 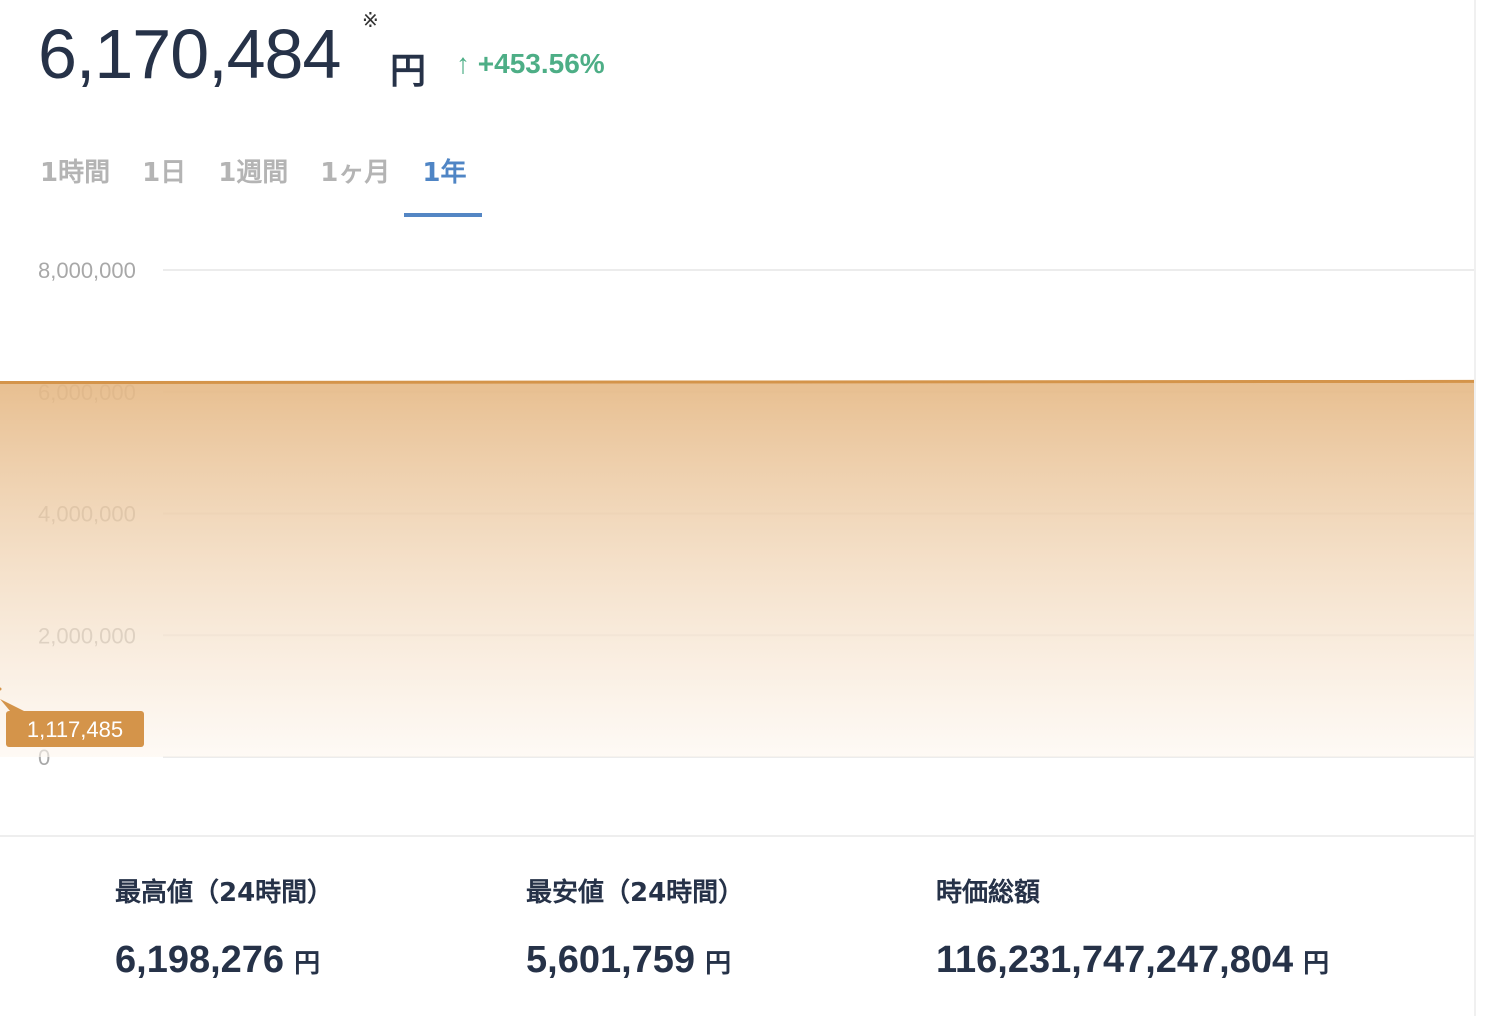 I want to click on price-change: ↑ +453.56%, so click(x=530, y=64).